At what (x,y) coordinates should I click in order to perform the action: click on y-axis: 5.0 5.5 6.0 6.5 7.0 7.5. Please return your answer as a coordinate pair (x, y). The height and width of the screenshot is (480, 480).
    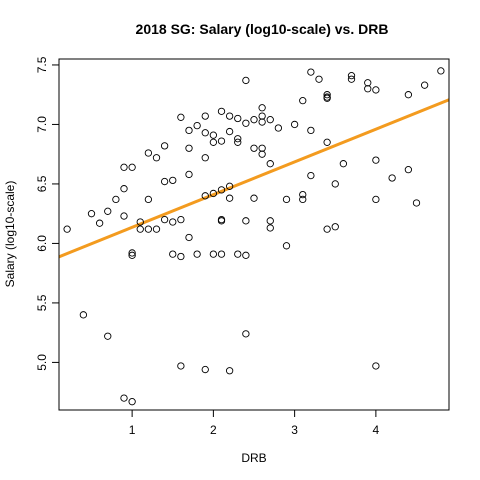
    Looking at the image, I should click on (47, 213).